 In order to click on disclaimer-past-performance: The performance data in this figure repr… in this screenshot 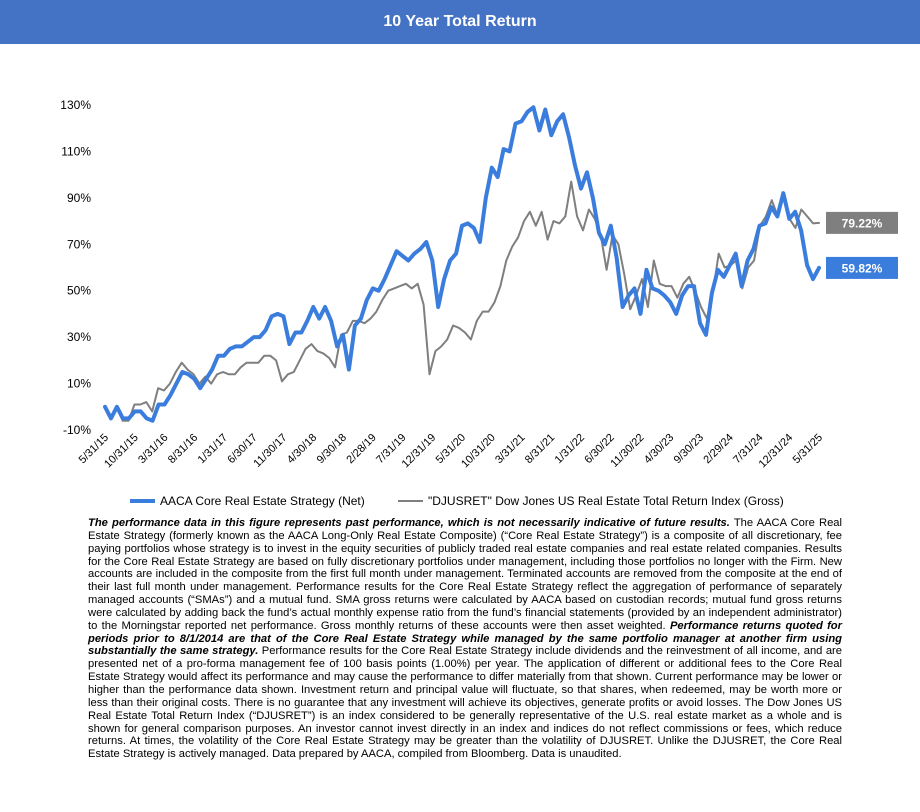, I will do `click(409, 523)`.